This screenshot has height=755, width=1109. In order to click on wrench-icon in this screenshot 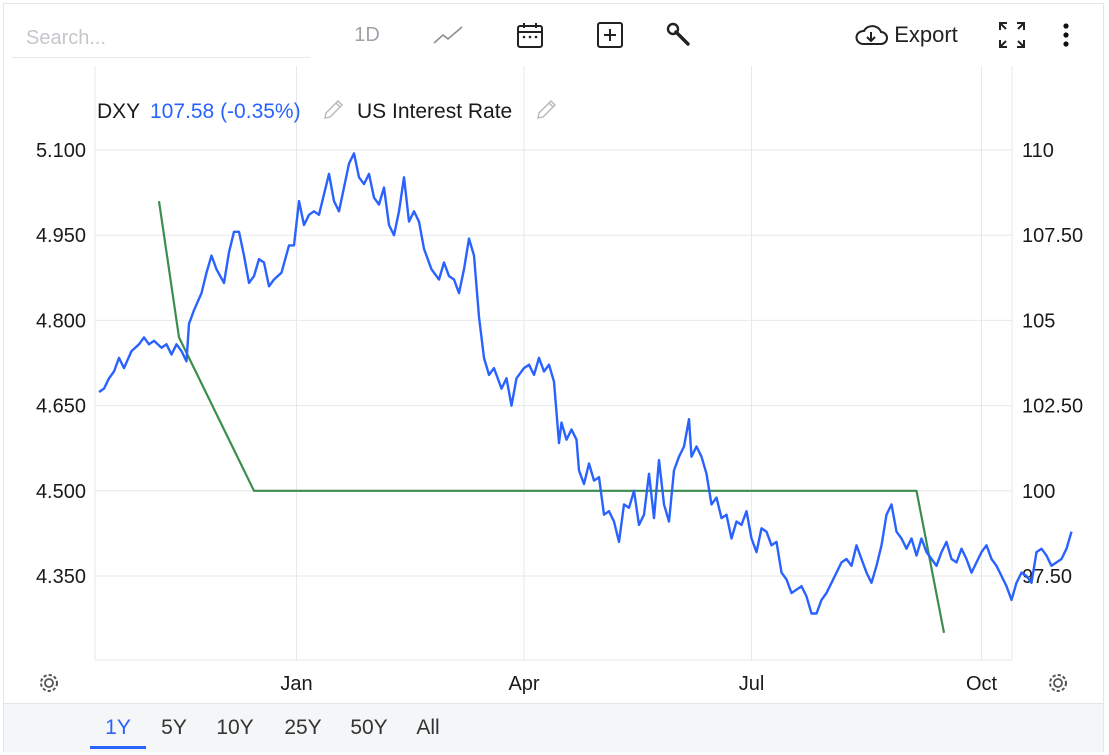, I will do `click(678, 35)`.